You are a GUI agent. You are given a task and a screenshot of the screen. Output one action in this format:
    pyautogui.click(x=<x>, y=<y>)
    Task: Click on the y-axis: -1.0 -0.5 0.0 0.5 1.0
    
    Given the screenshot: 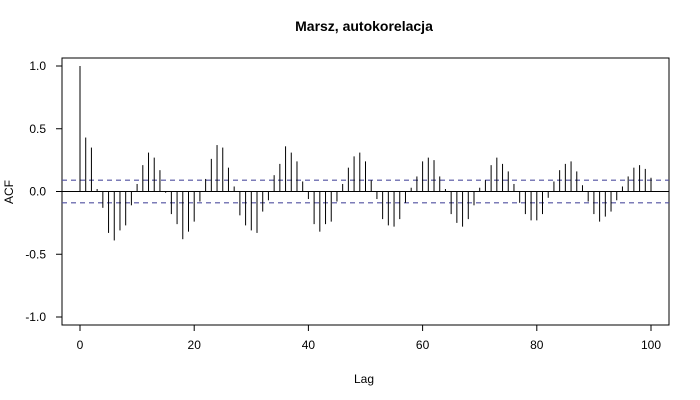 What is the action you would take?
    pyautogui.click(x=43, y=191)
    